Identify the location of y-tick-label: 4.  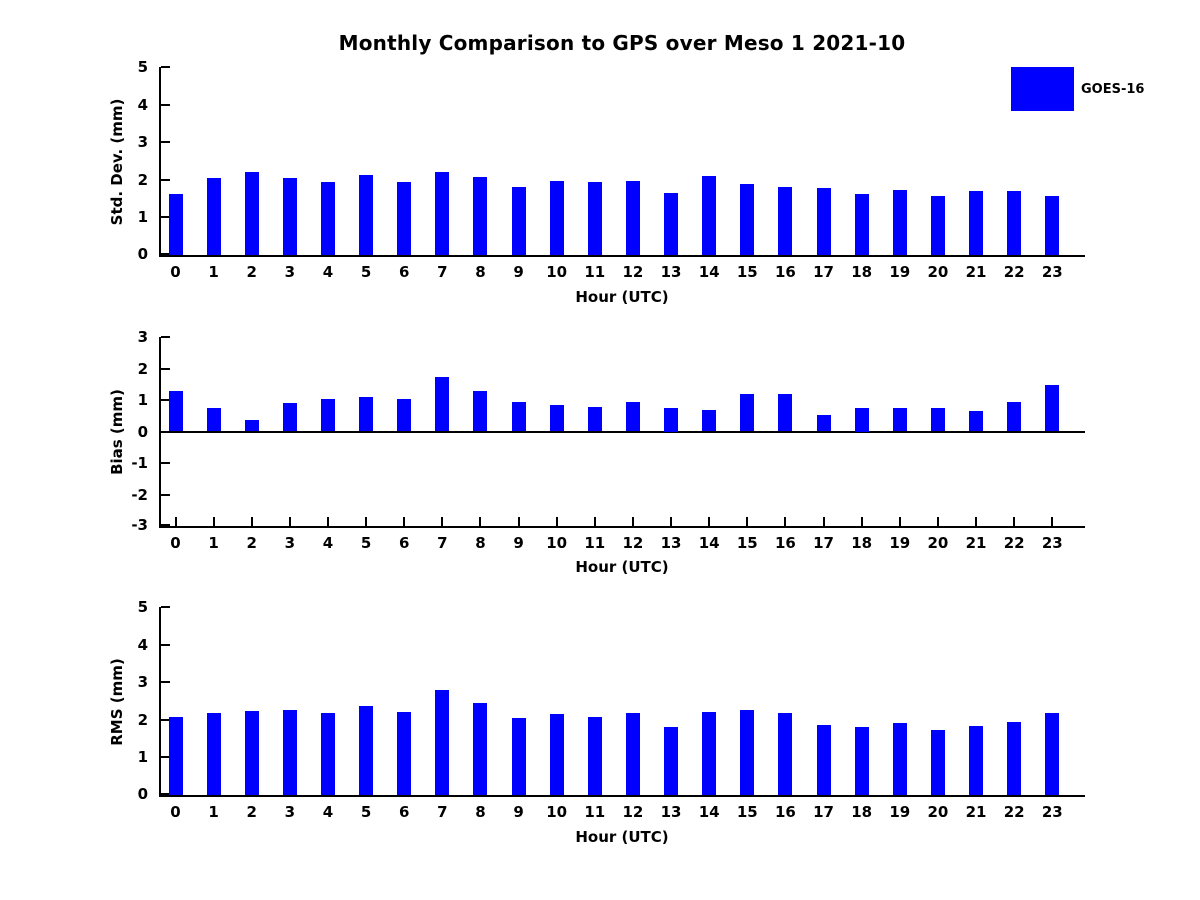
(142, 644).